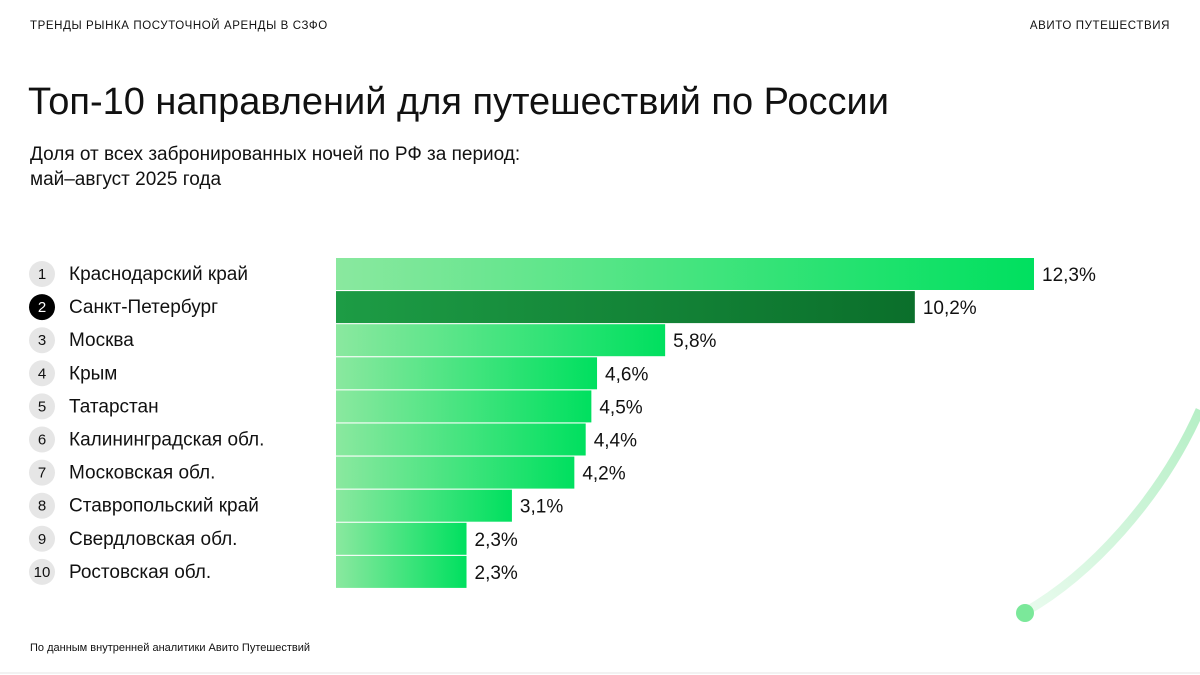  What do you see at coordinates (626, 374) in the screenshot?
I see `value-label: 4,6%` at bounding box center [626, 374].